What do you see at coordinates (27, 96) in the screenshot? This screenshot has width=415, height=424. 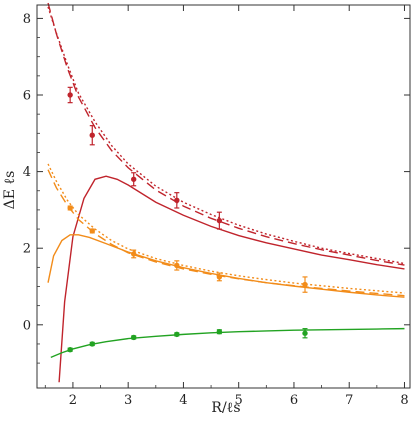 I see `y-tick-label: 6` at bounding box center [27, 96].